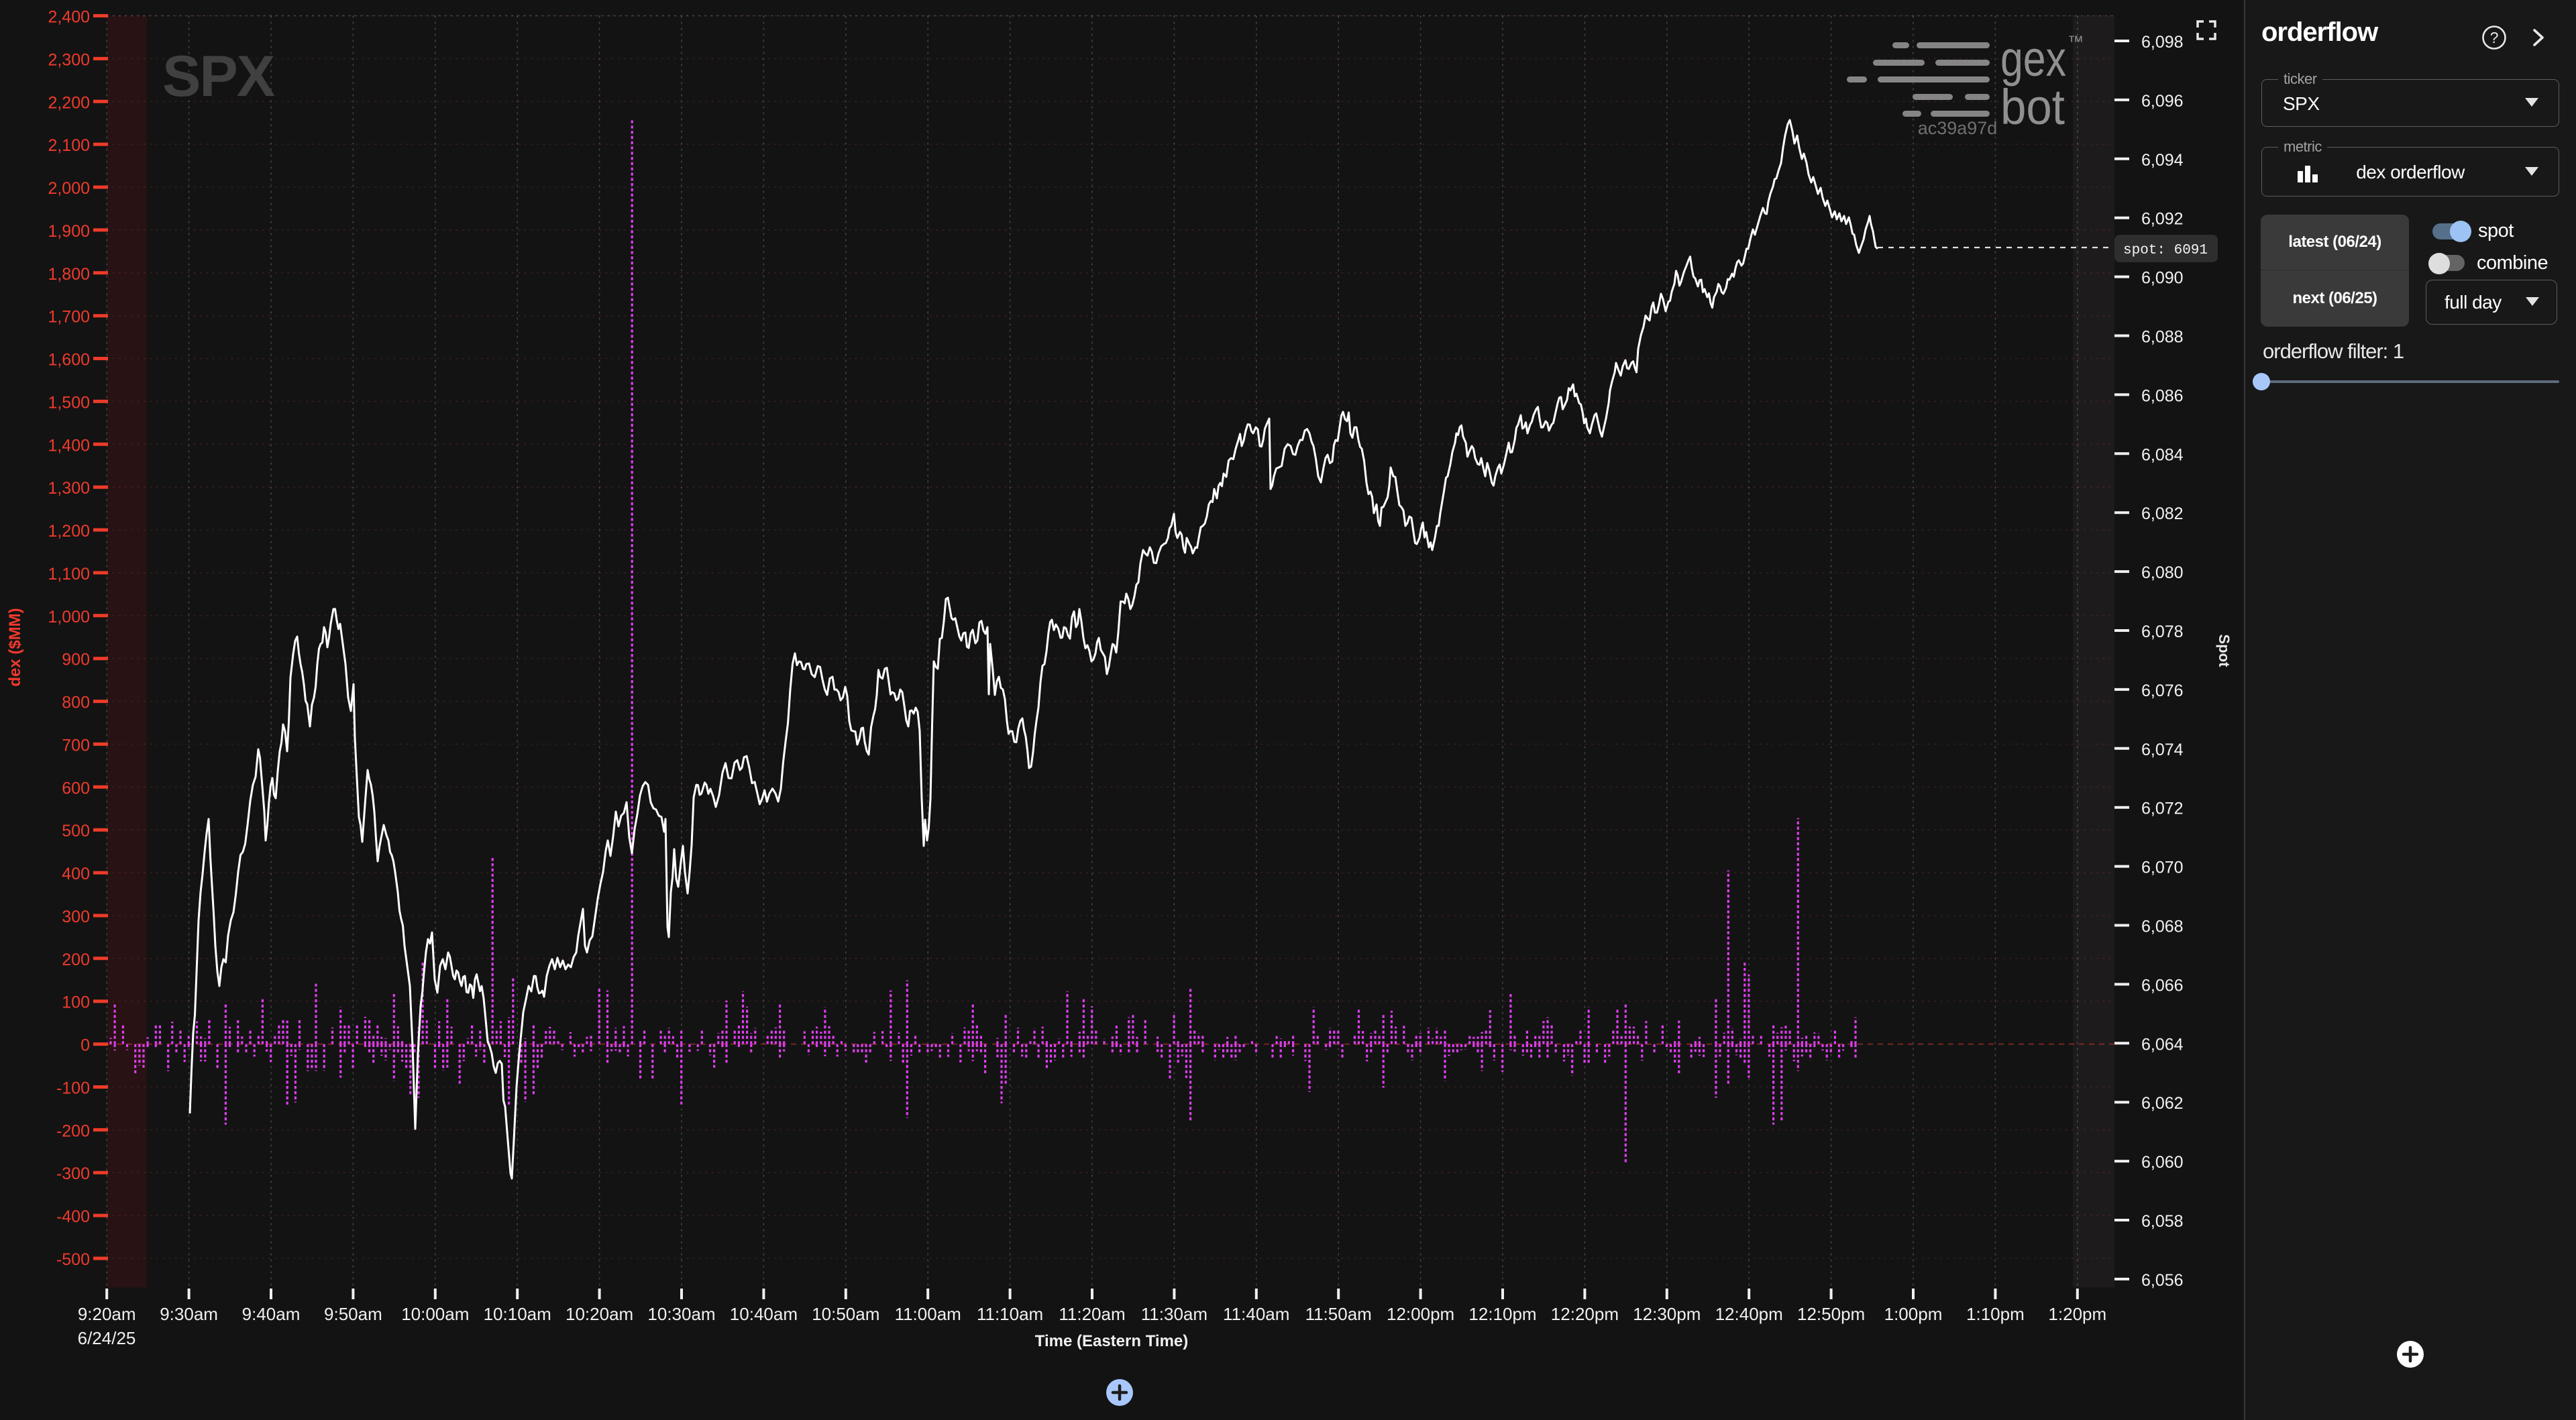  I want to click on svg-text: 11:10am, so click(1010, 1314).